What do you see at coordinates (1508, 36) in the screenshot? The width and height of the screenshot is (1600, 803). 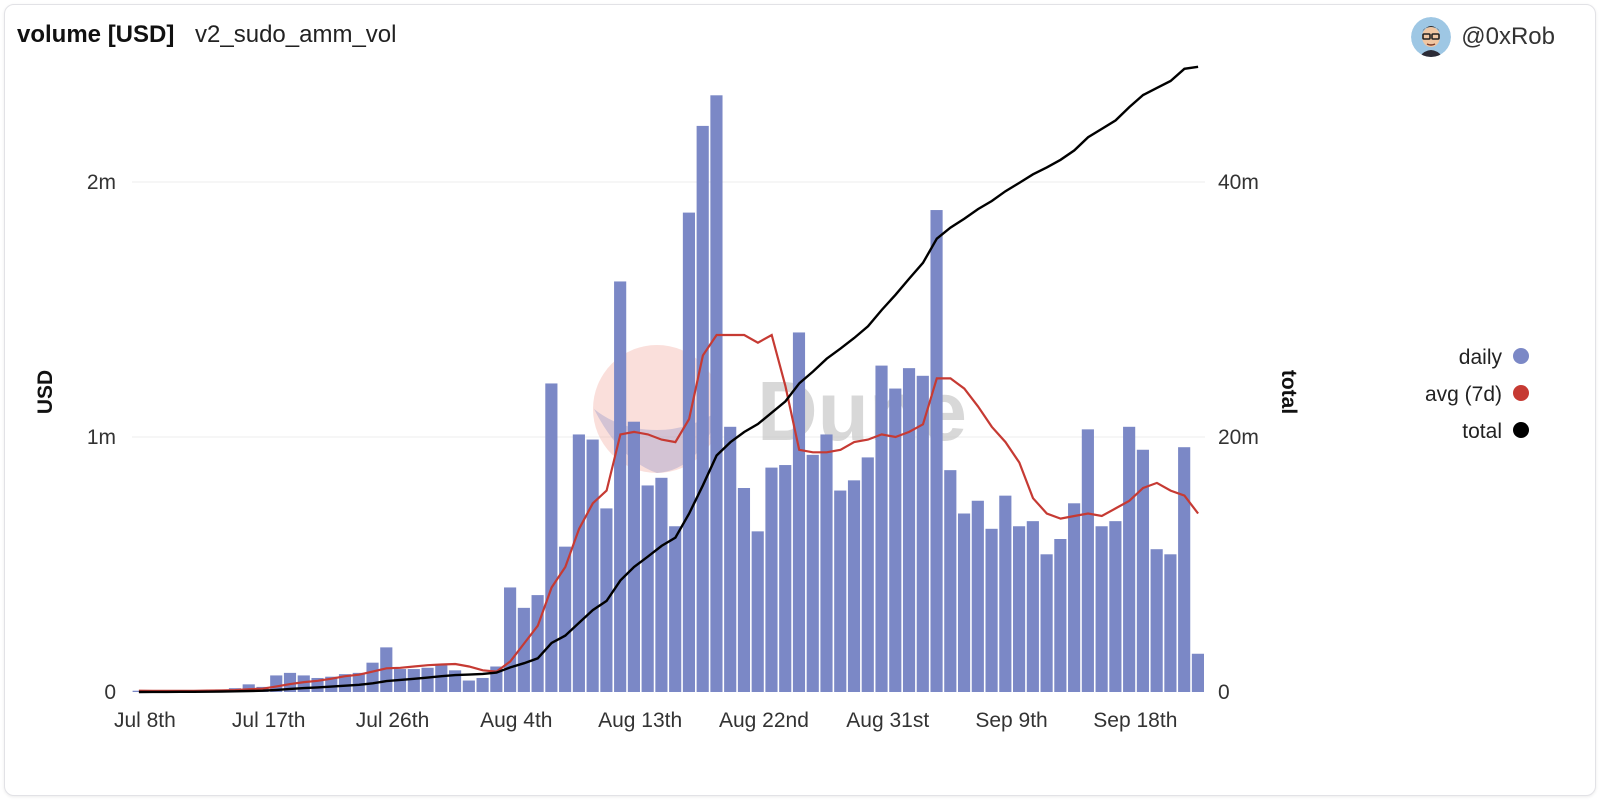 I see `author-handle: @0xRob` at bounding box center [1508, 36].